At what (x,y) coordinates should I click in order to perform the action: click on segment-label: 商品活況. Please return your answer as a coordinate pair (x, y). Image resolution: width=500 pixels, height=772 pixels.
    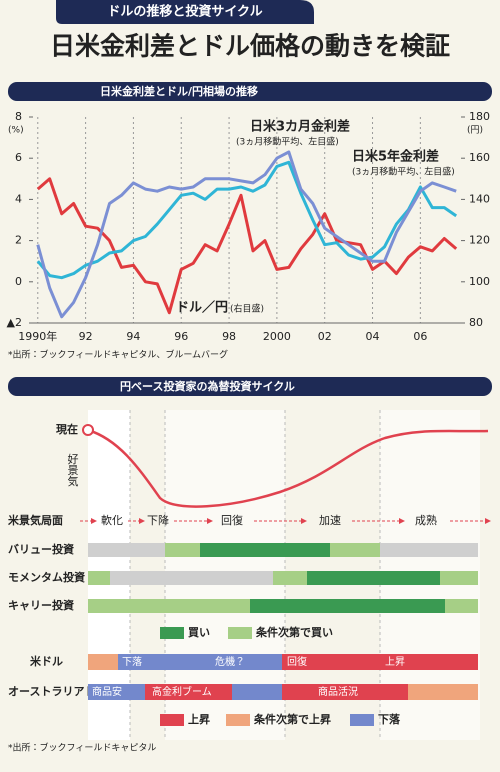
    Looking at the image, I should click on (338, 691).